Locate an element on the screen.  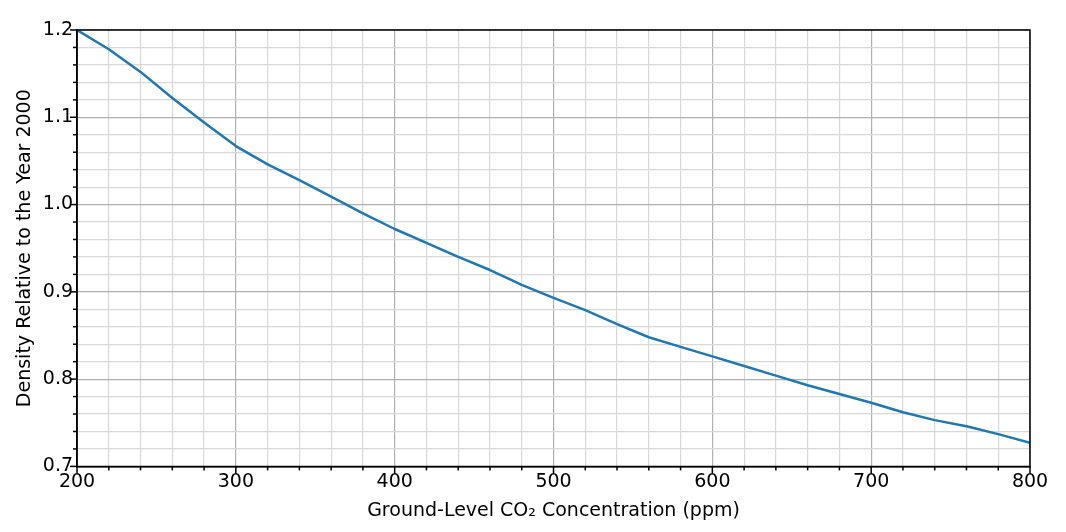
x-tick-label: 500 is located at coordinates (553, 479).